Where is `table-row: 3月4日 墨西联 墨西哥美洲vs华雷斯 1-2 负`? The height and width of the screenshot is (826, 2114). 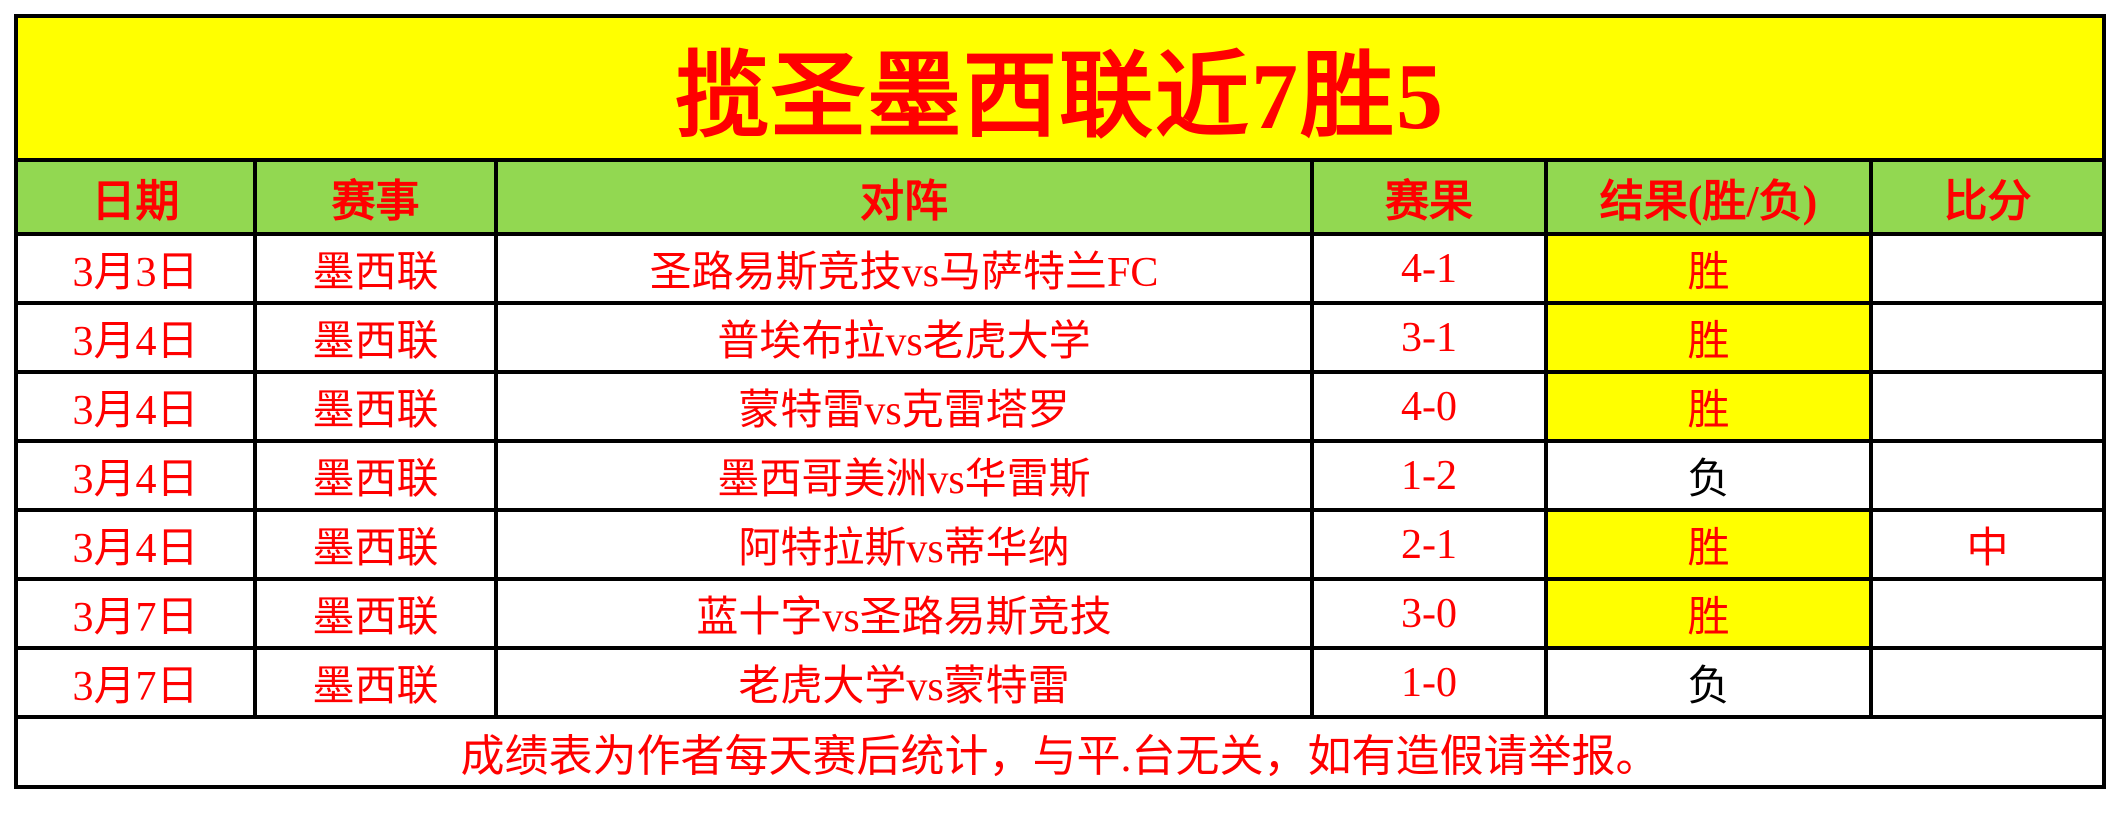 table-row: 3月4日 墨西联 墨西哥美洲vs华雷斯 1-2 负 is located at coordinates (1060, 475).